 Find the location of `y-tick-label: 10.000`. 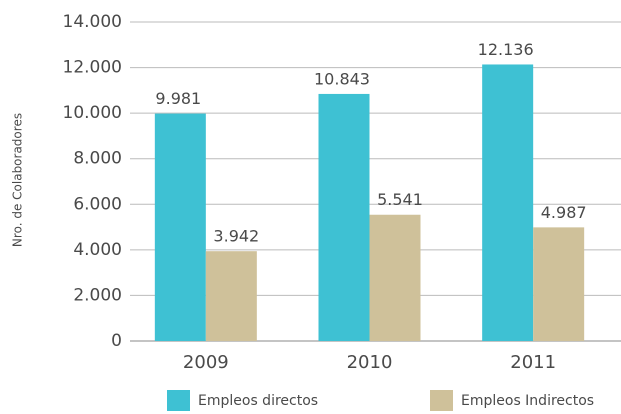

y-tick-label: 10.000 is located at coordinates (92, 113).